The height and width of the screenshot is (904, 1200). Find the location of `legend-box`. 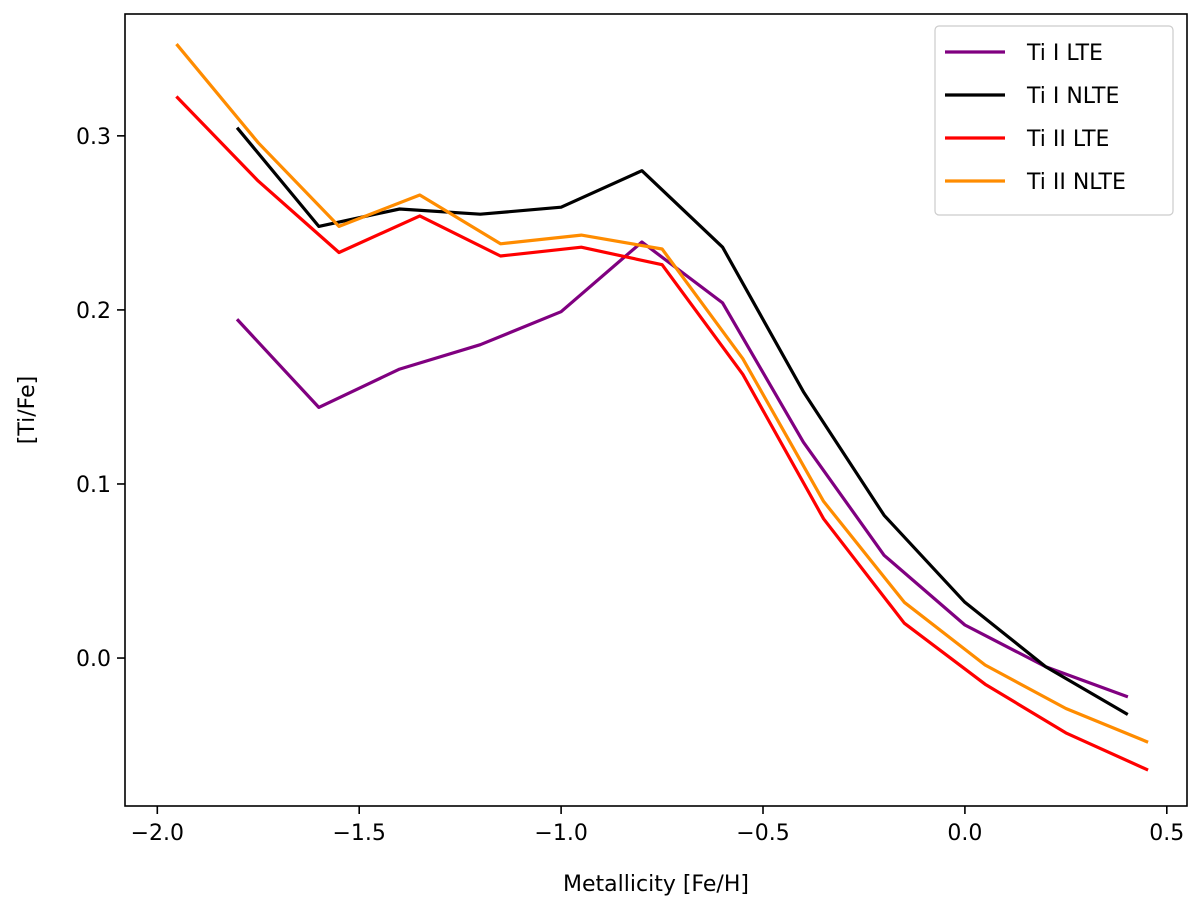

legend-box is located at coordinates (1054, 120).